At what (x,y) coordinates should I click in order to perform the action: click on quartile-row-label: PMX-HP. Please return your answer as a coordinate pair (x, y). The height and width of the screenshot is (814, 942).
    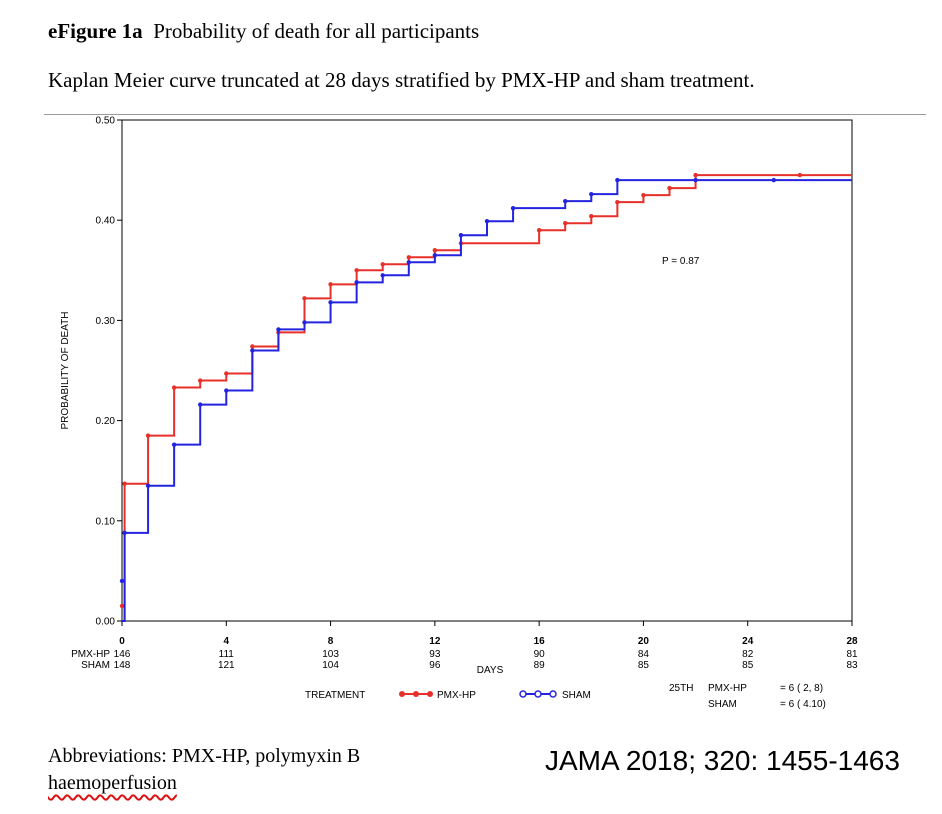
    Looking at the image, I should click on (727, 688).